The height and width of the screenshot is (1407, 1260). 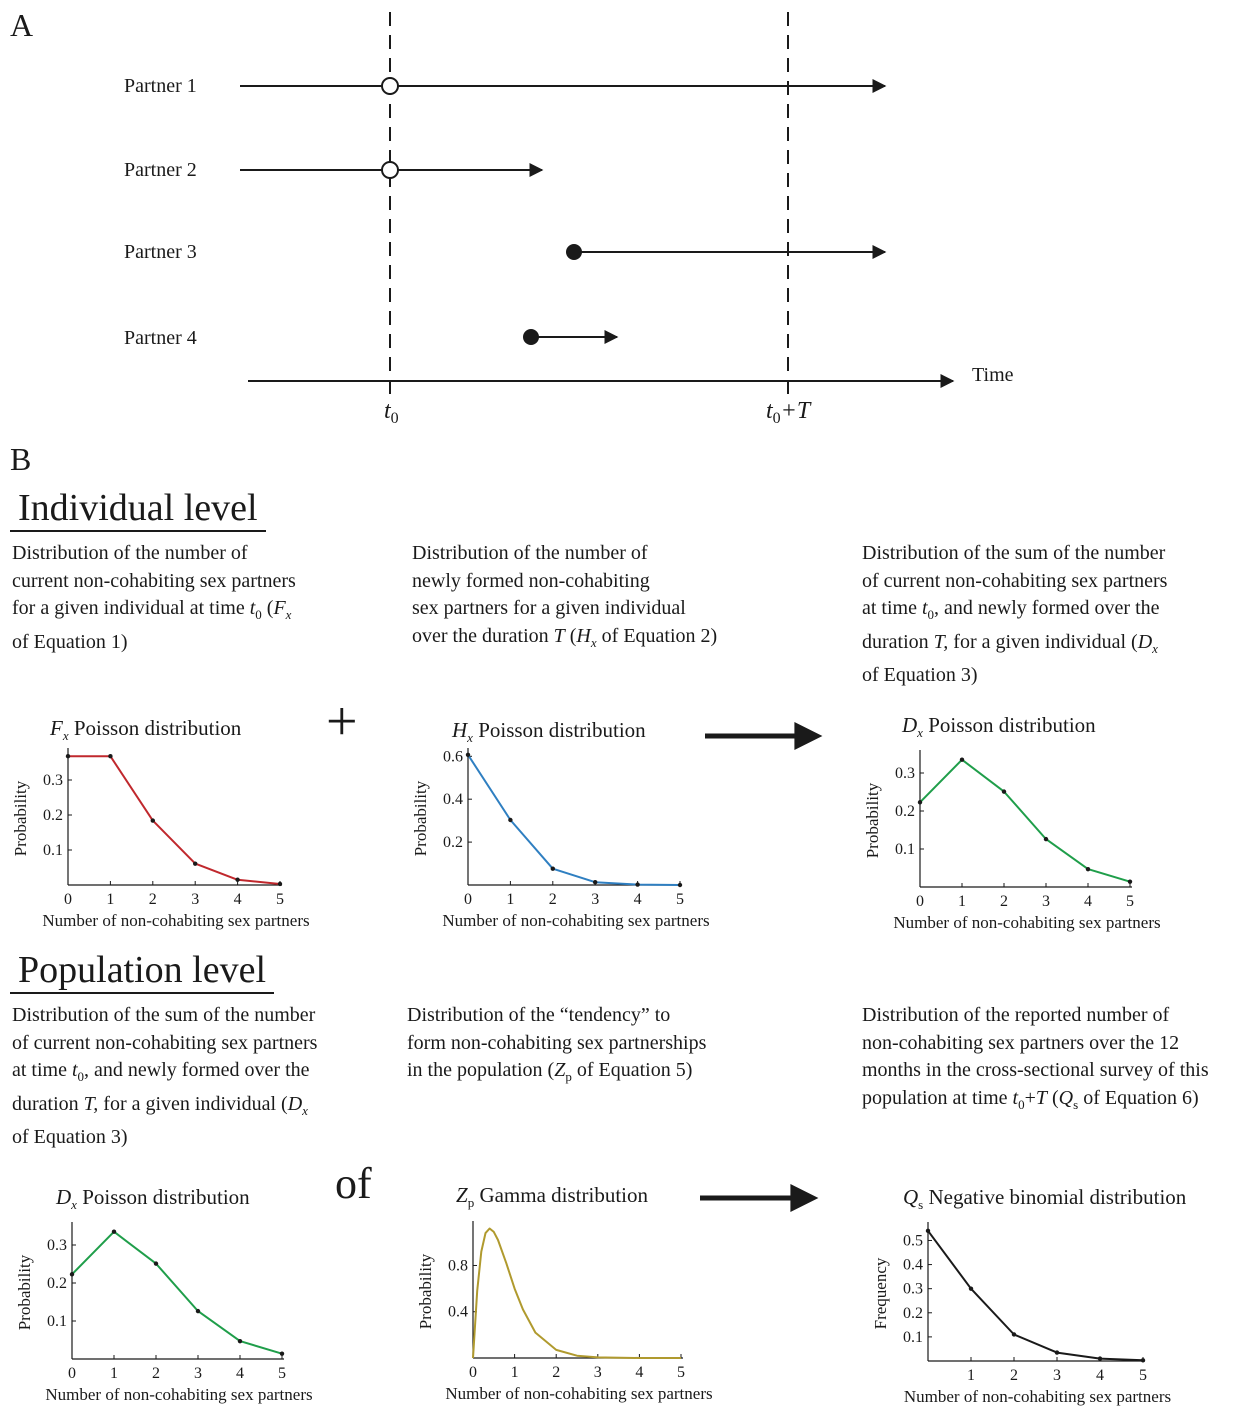 I want to click on dx-chart-title: Dx Poisson distribution, so click(x=998, y=726).